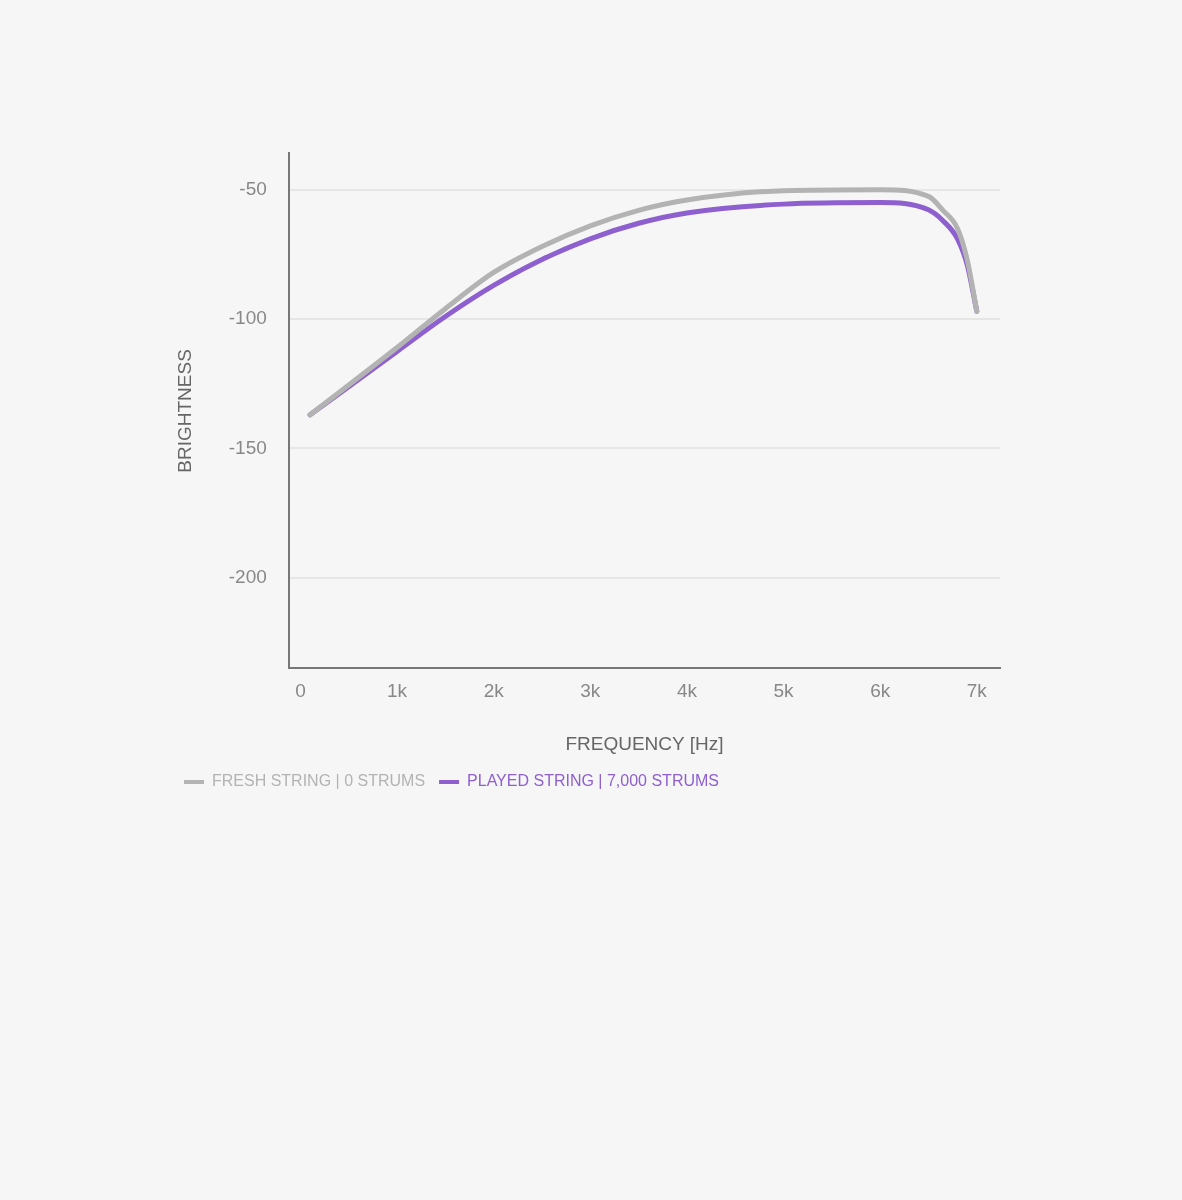  I want to click on x-tick-label: 2k, so click(494, 691).